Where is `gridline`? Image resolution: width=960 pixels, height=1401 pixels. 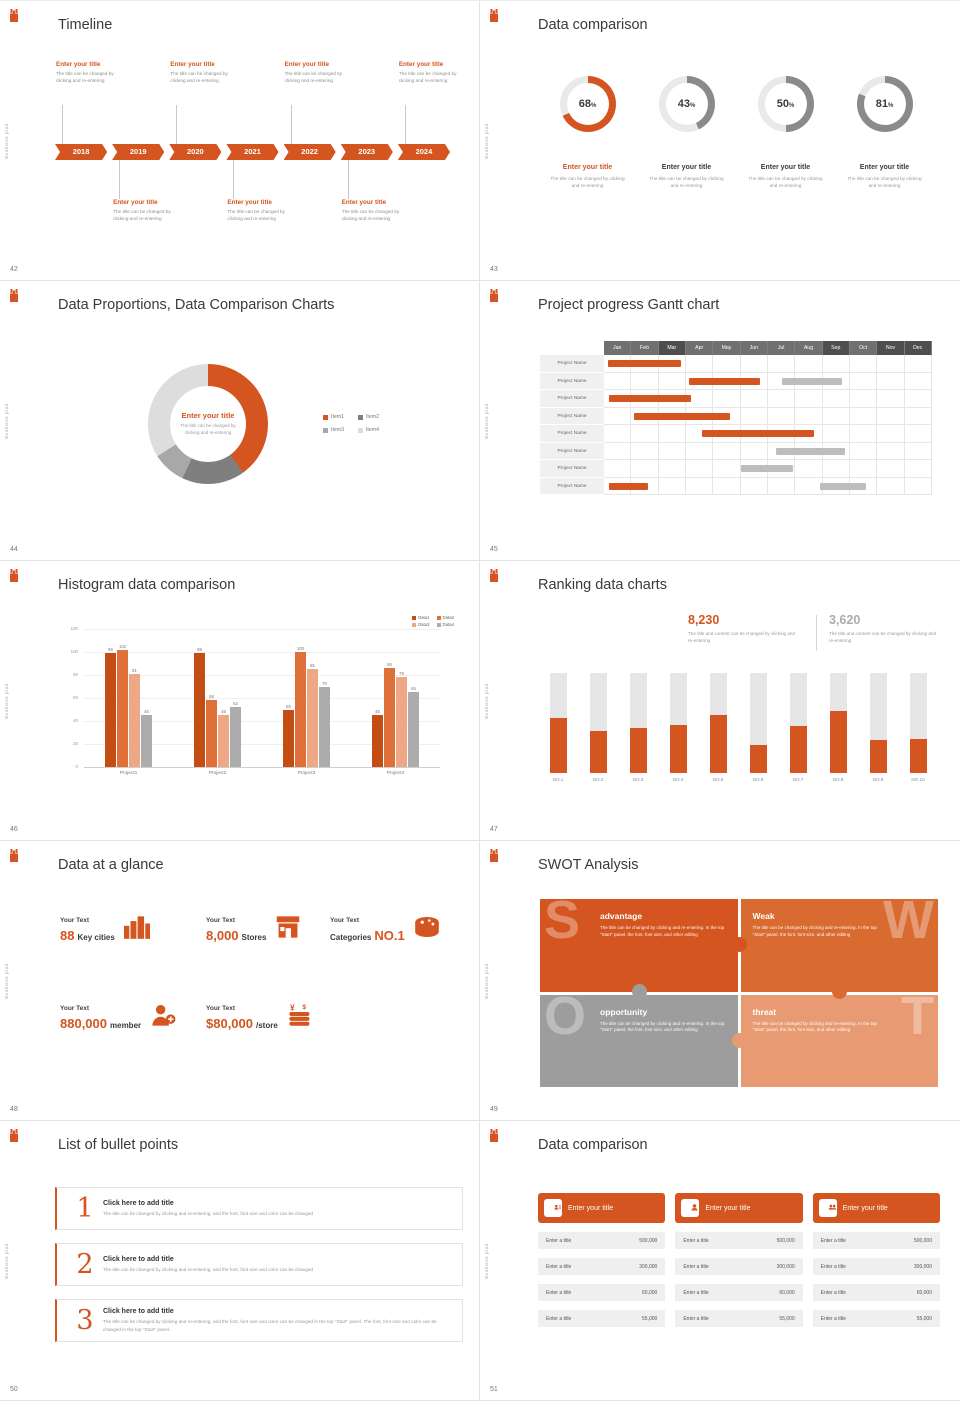
gridline is located at coordinates (262, 767).